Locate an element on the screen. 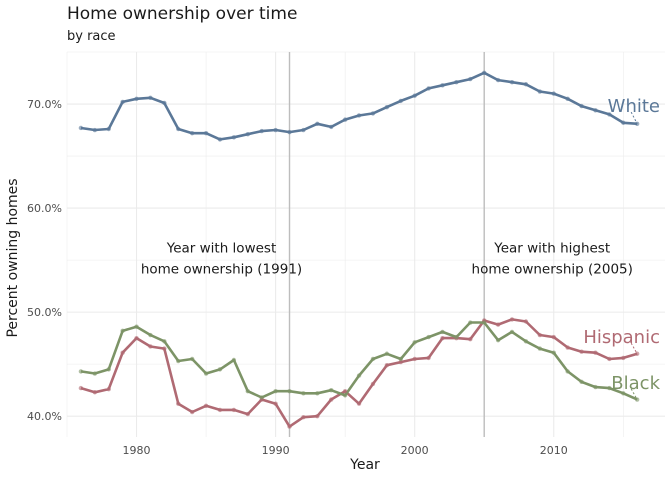  y-tick-label: 70.0% is located at coordinates (44, 104).